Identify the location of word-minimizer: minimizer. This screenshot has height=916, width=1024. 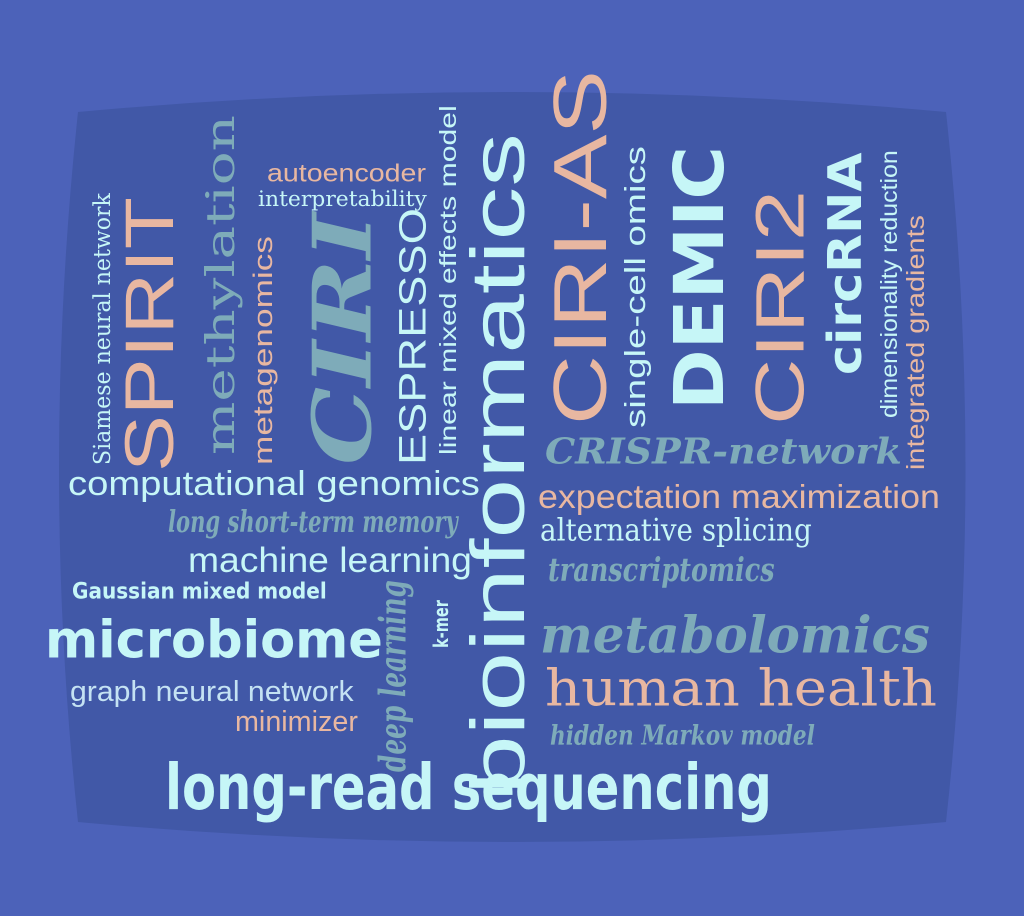
(296, 722).